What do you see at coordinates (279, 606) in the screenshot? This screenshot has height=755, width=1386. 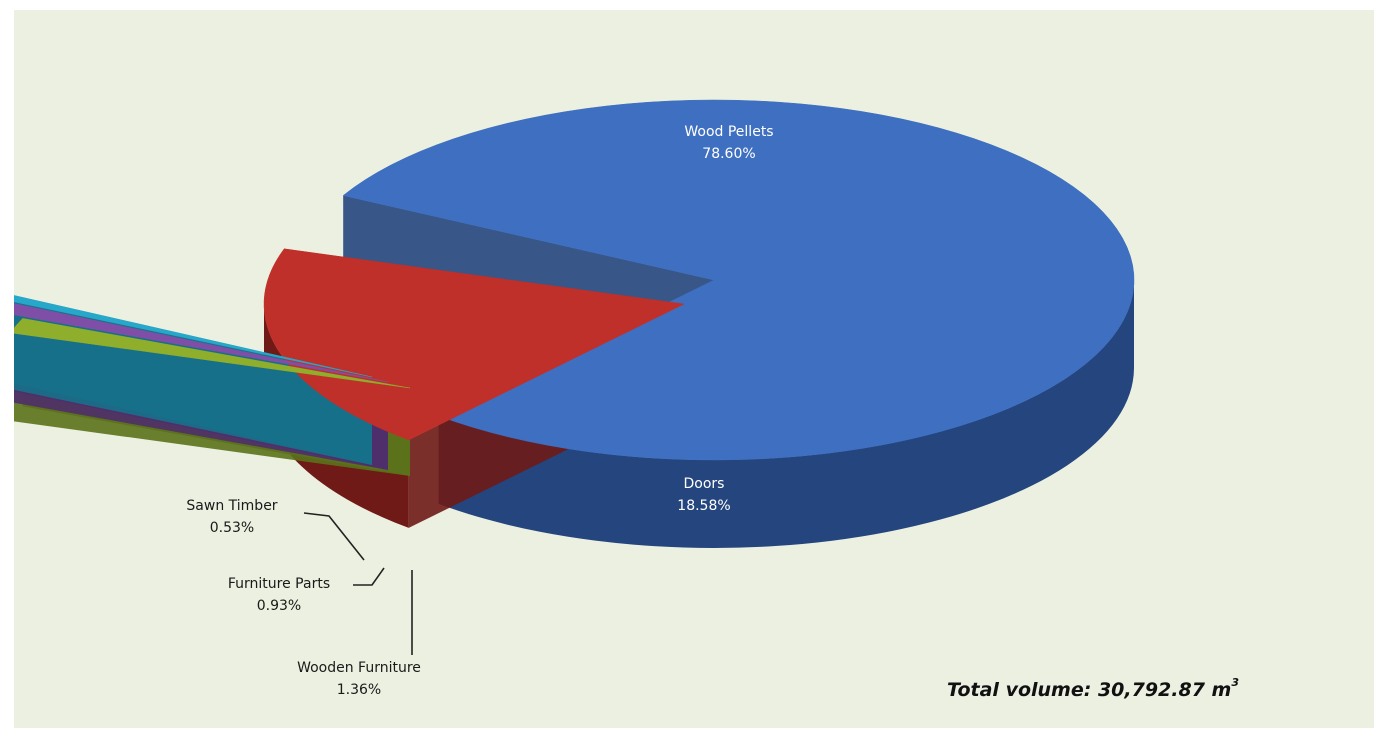 I see `value-label-furniture-parts: 0.93%` at bounding box center [279, 606].